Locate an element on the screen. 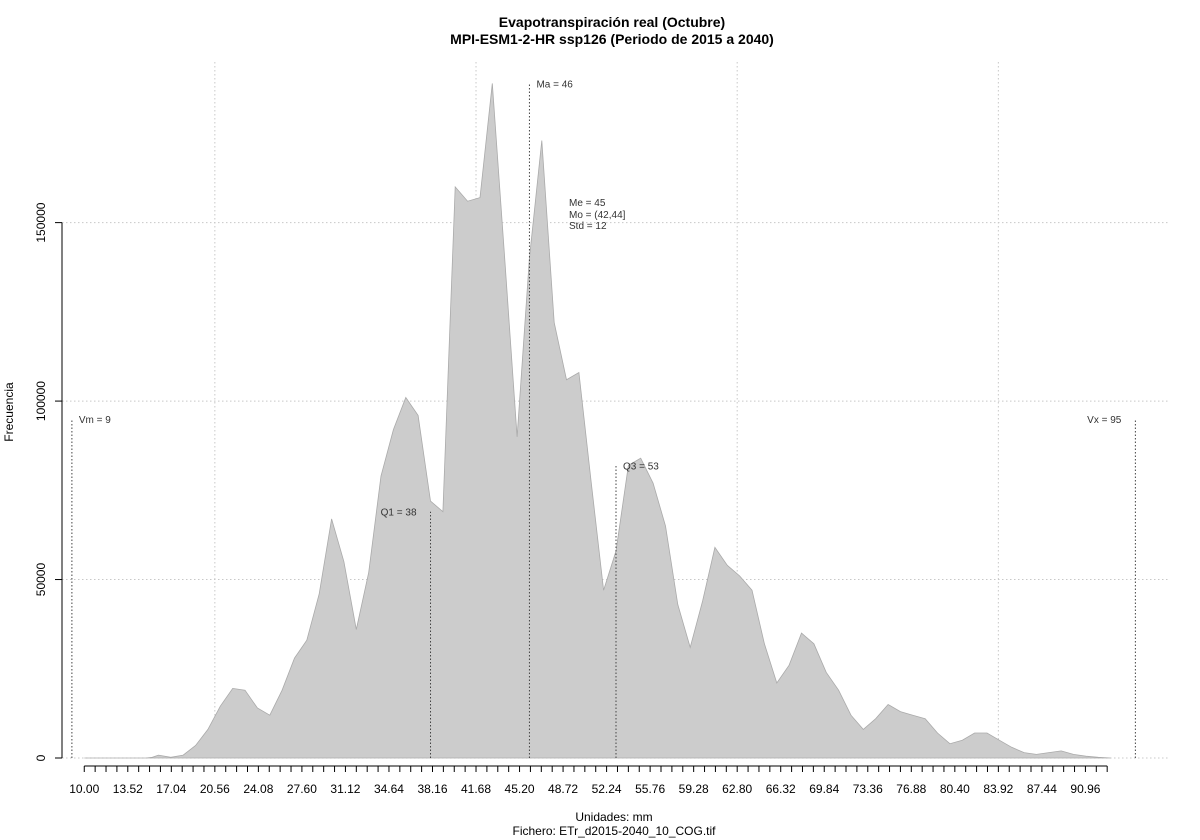 This screenshot has width=1200, height=840. marker-label: Ma = 46 is located at coordinates (554, 84).